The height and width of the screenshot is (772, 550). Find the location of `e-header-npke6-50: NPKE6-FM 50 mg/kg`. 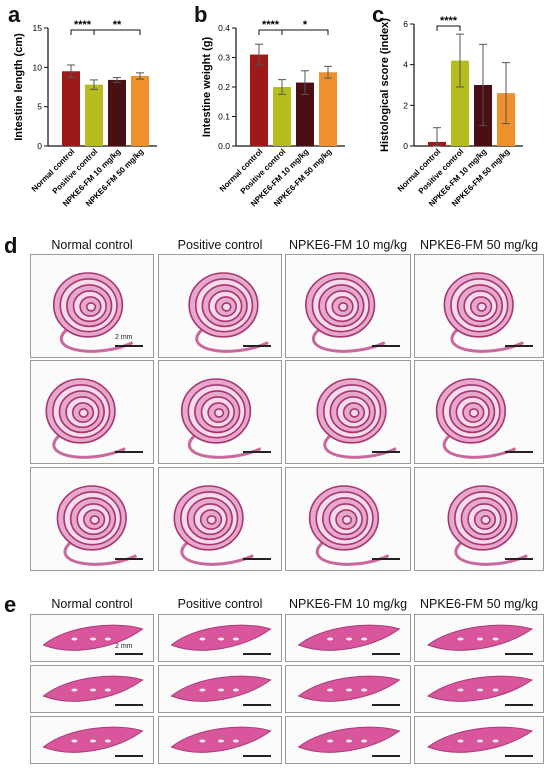

e-header-npke6-50: NPKE6-FM 50 mg/kg is located at coordinates (479, 604).